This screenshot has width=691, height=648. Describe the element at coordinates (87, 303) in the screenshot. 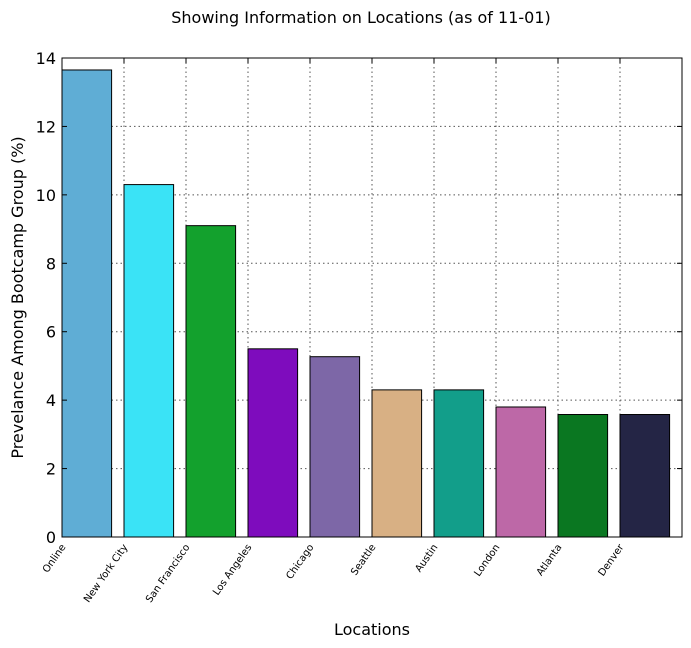

I see `bar-online` at that location.